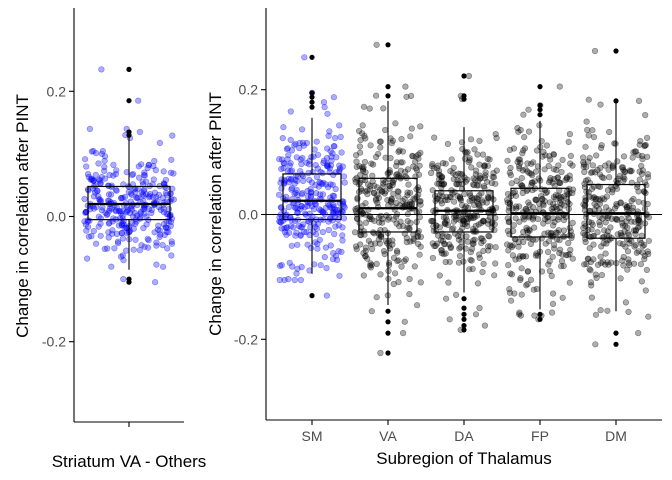  Describe the element at coordinates (129, 175) in the screenshot. I see `box-plots` at that location.